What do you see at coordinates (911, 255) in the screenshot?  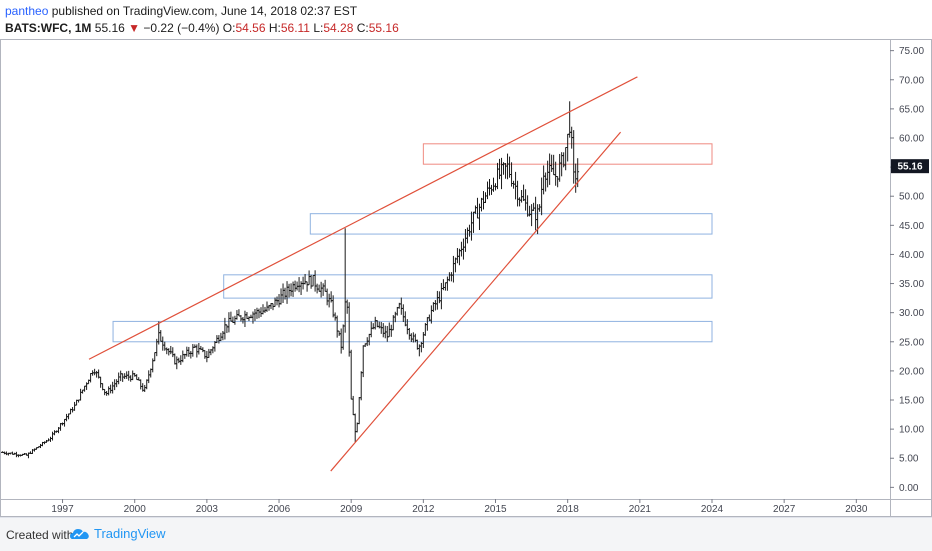 I see `y-tick-label: 40.00` at bounding box center [911, 255].